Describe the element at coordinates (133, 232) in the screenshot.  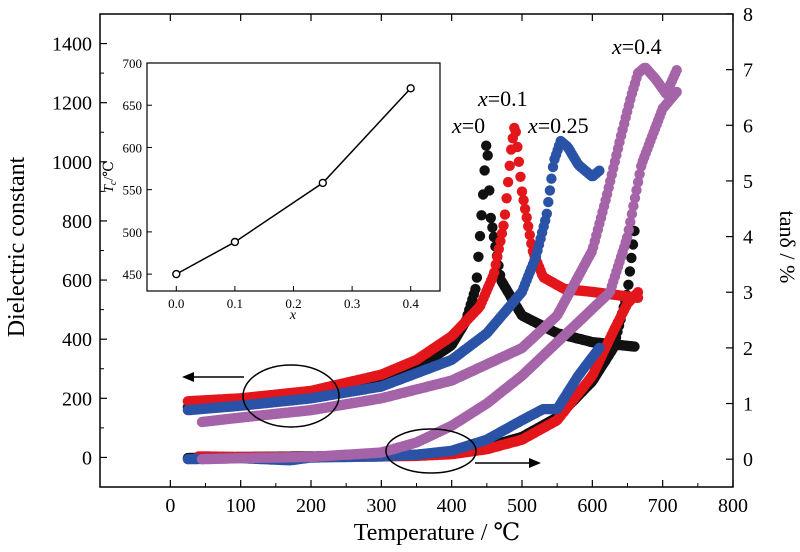
I see `inset-y-tick-label: 500` at that location.